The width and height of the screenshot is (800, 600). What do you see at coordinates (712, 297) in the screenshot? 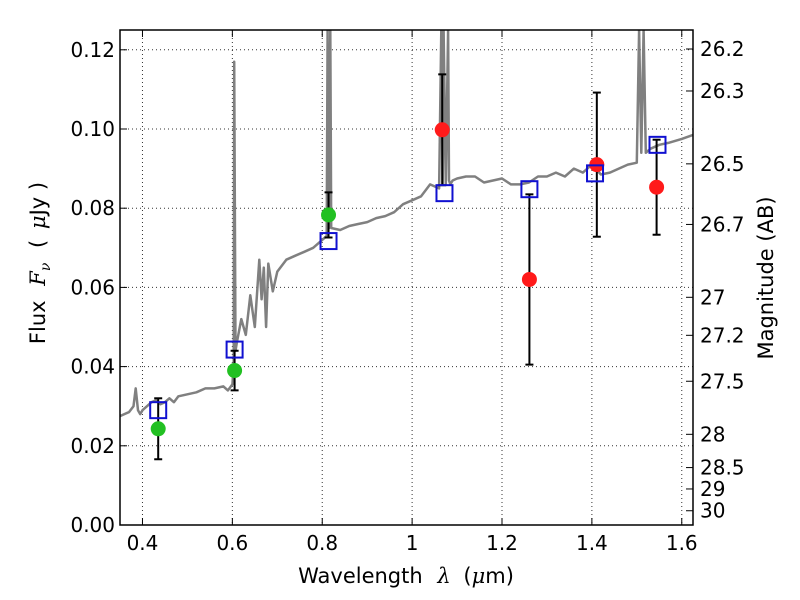
I see `y2-tick-label: 27` at bounding box center [712, 297].